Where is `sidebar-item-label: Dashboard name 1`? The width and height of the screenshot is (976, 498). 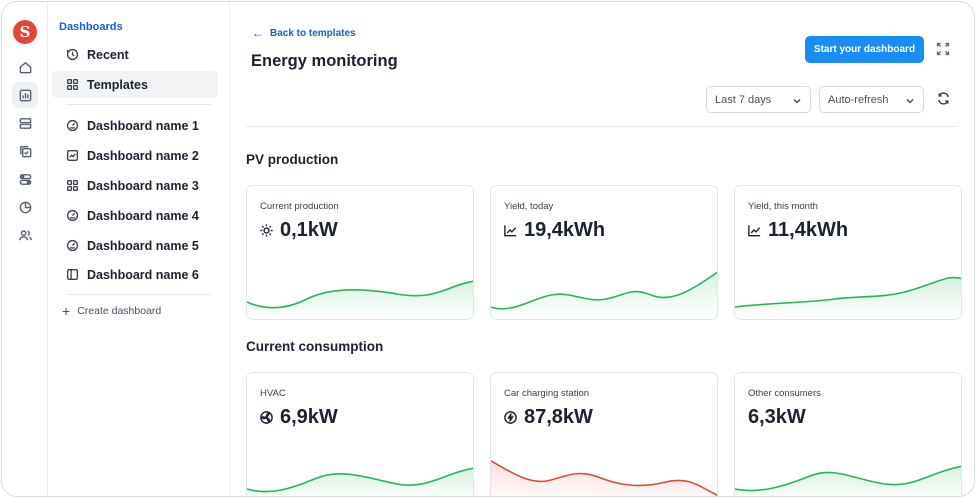
sidebar-item-label: Dashboard name 1 is located at coordinates (143, 125).